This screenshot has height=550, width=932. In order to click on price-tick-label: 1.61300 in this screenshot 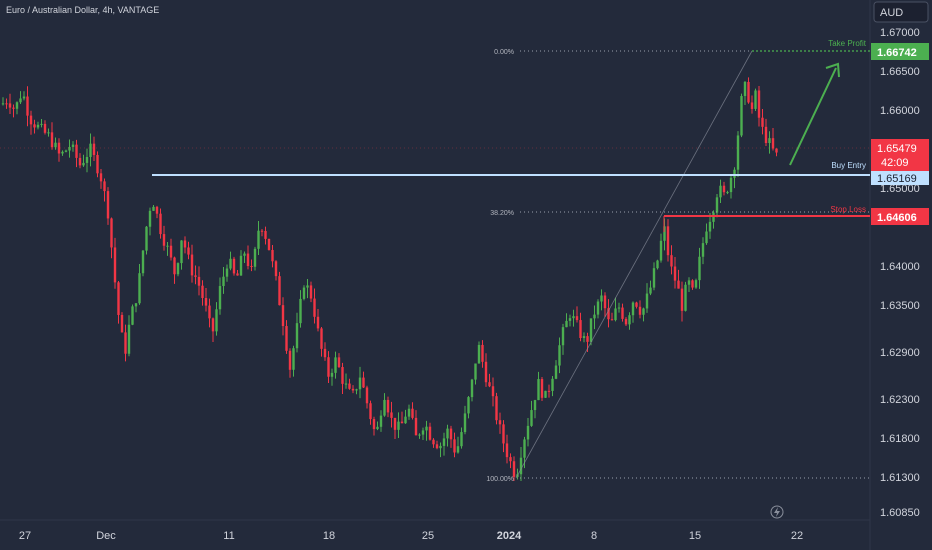, I will do `click(900, 478)`.